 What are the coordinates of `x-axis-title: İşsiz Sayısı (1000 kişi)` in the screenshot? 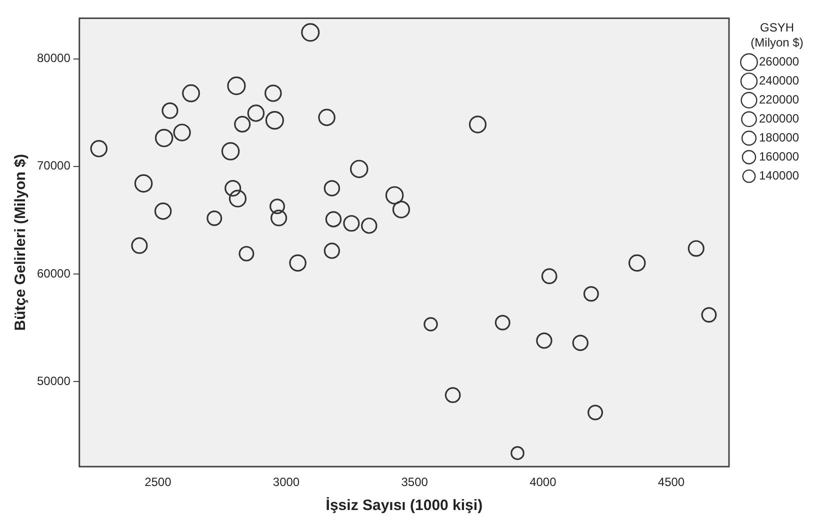 It's located at (404, 505).